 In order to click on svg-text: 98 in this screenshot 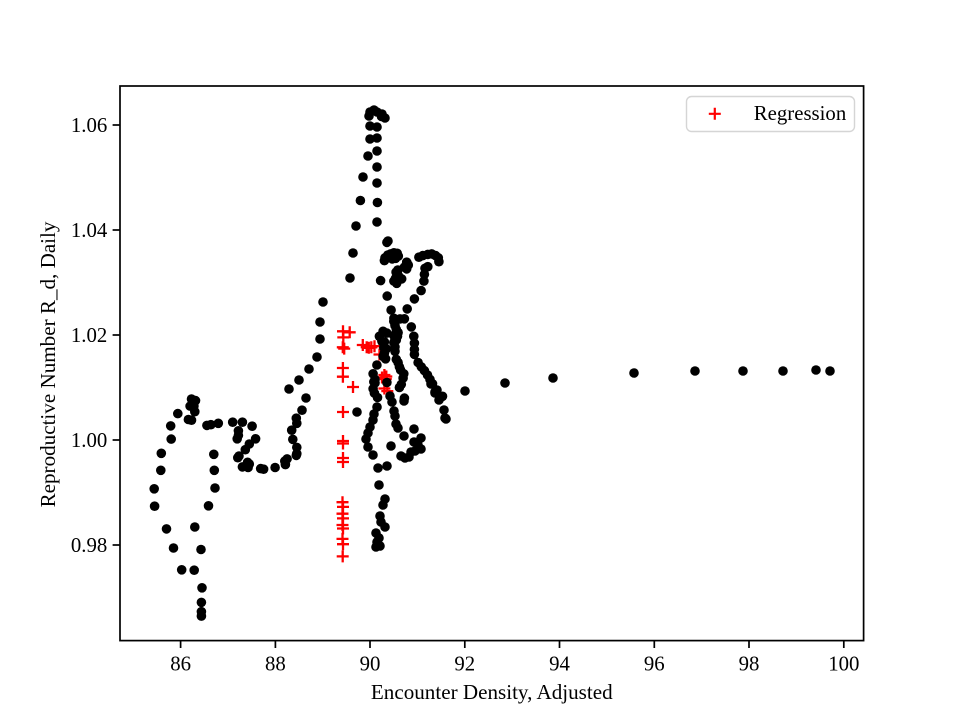, I will do `click(749, 664)`.